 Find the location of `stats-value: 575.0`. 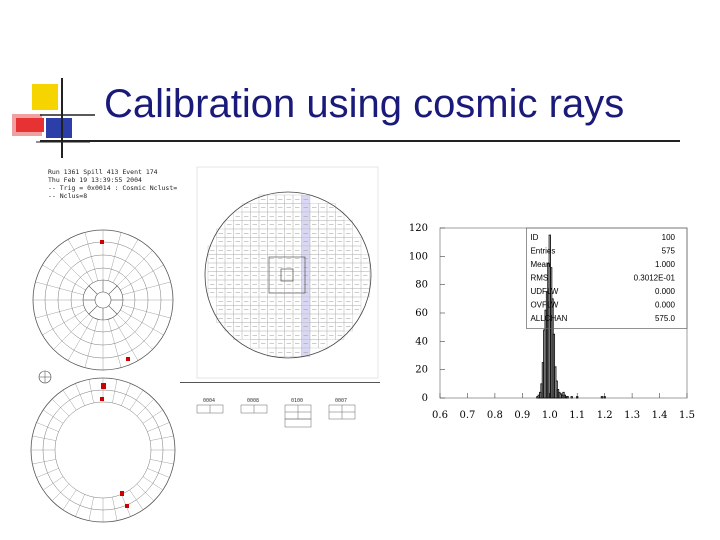

stats-value: 575.0 is located at coordinates (665, 318).